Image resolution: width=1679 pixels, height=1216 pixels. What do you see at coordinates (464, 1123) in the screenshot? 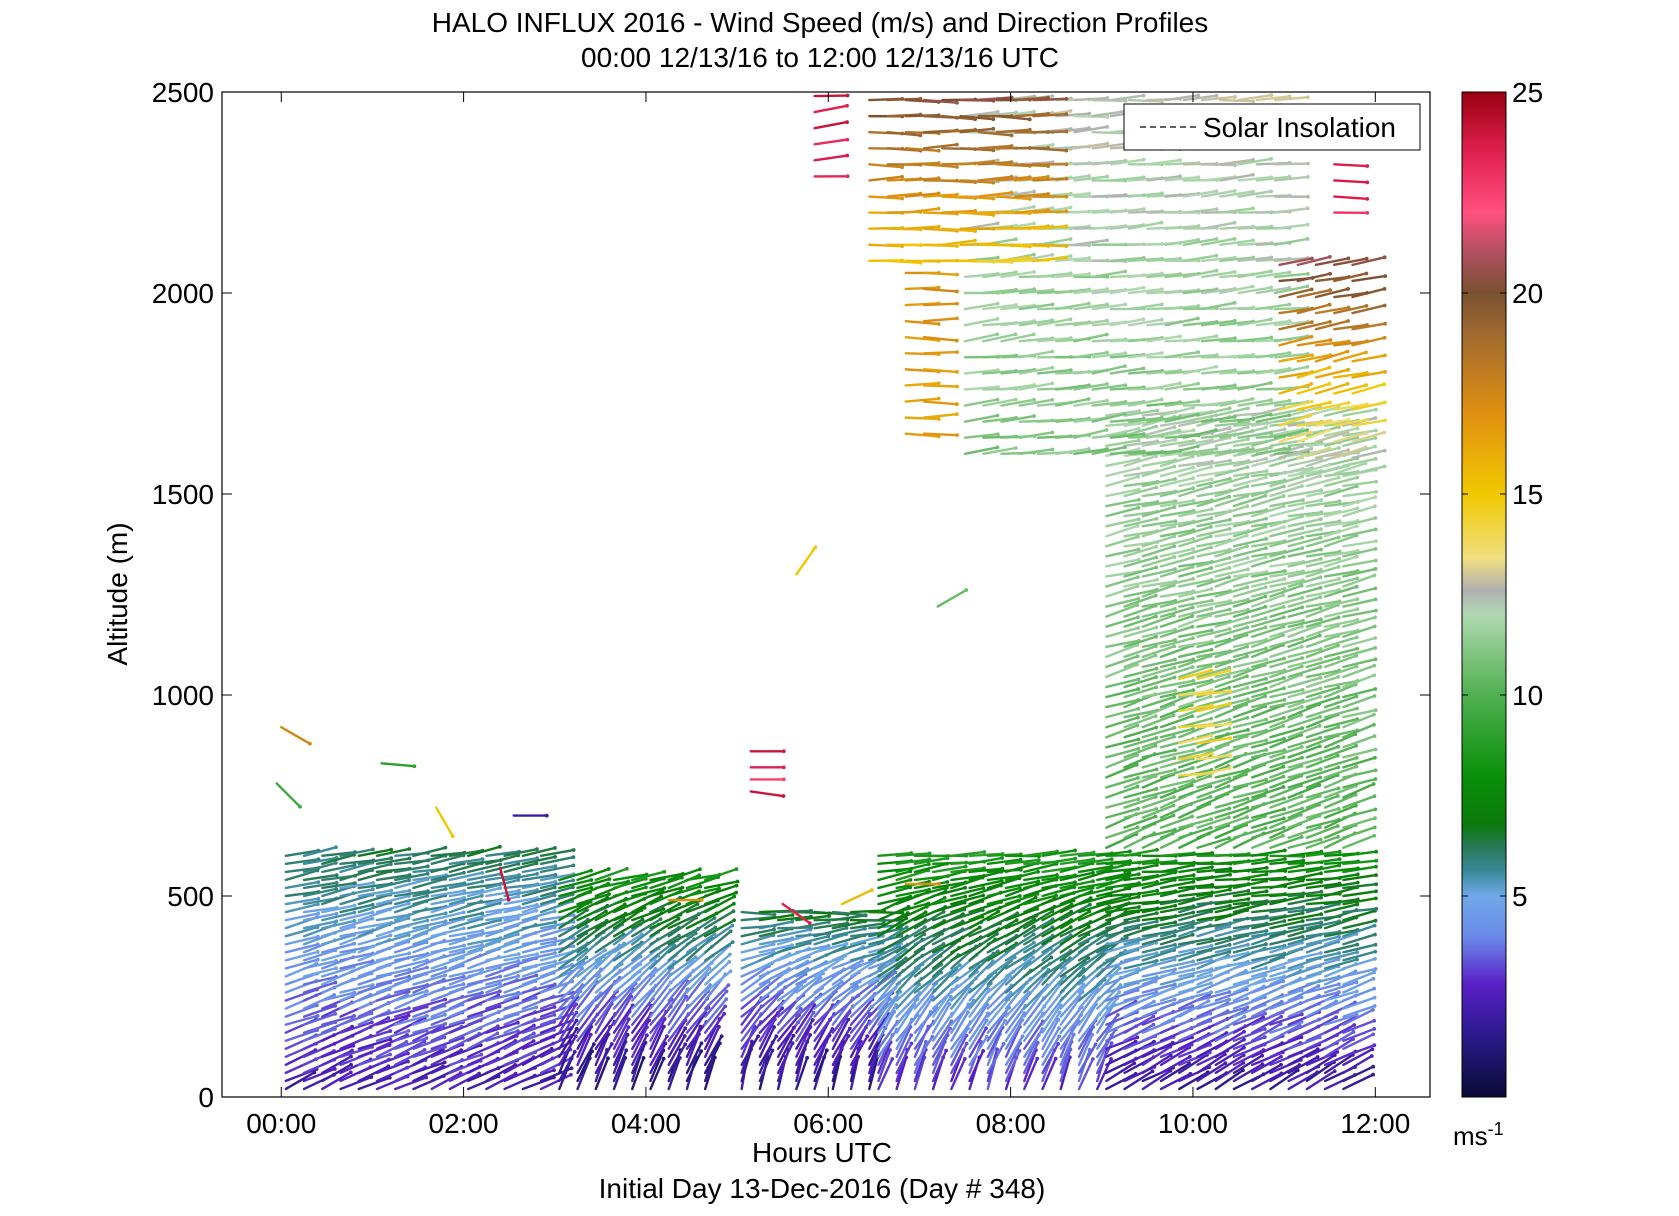
I see `x-tick-label: 02:00` at bounding box center [464, 1123].